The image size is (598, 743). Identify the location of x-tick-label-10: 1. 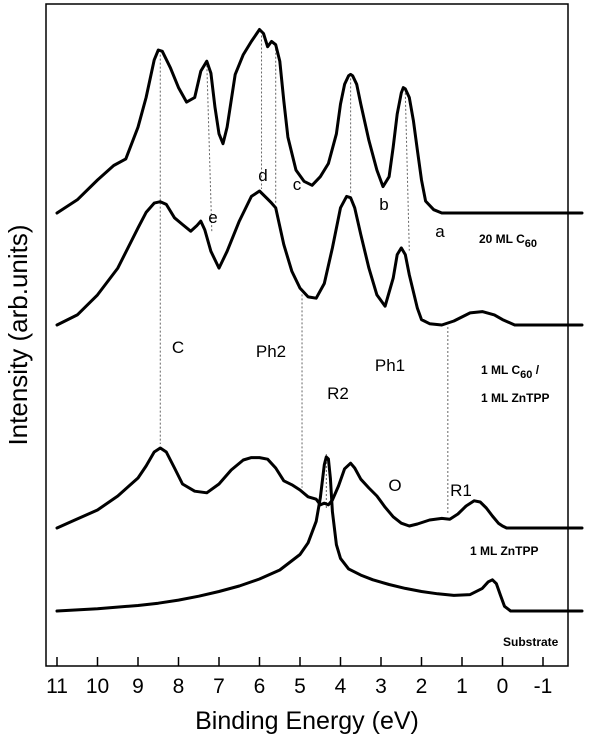
(462, 686).